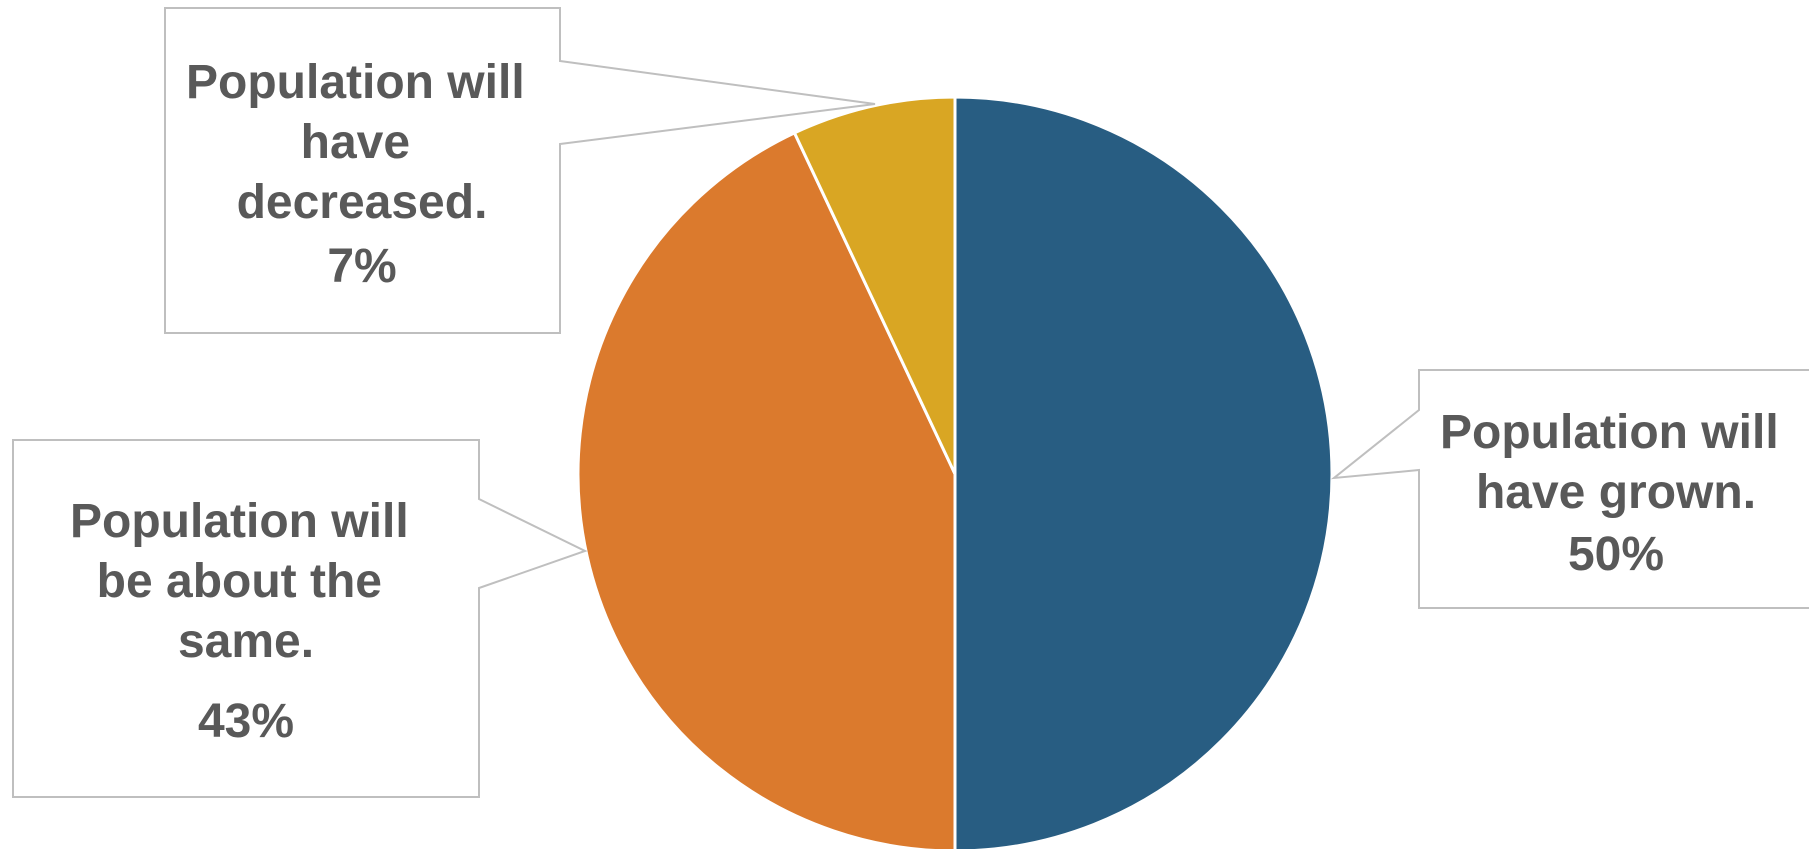 The height and width of the screenshot is (849, 1809). I want to click on callout-grown-box, so click(1569, 489).